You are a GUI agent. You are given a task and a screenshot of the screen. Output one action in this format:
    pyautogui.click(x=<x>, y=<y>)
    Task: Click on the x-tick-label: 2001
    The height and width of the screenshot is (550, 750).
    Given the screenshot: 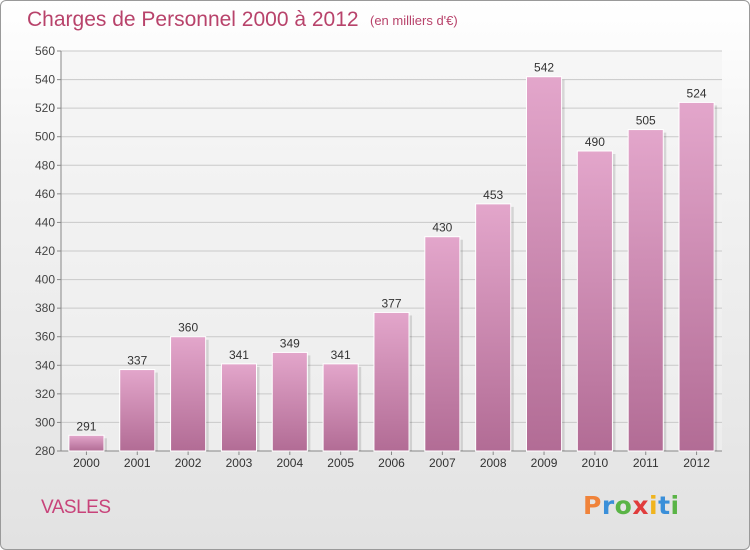 What is the action you would take?
    pyautogui.click(x=137, y=463)
    